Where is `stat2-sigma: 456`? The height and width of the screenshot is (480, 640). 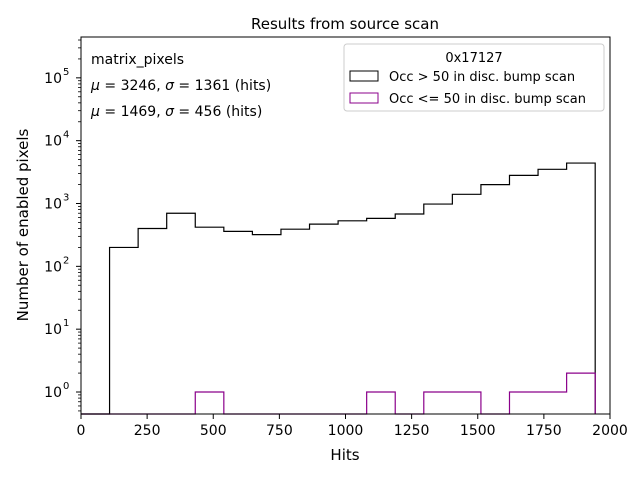 stat2-sigma: 456 is located at coordinates (208, 112).